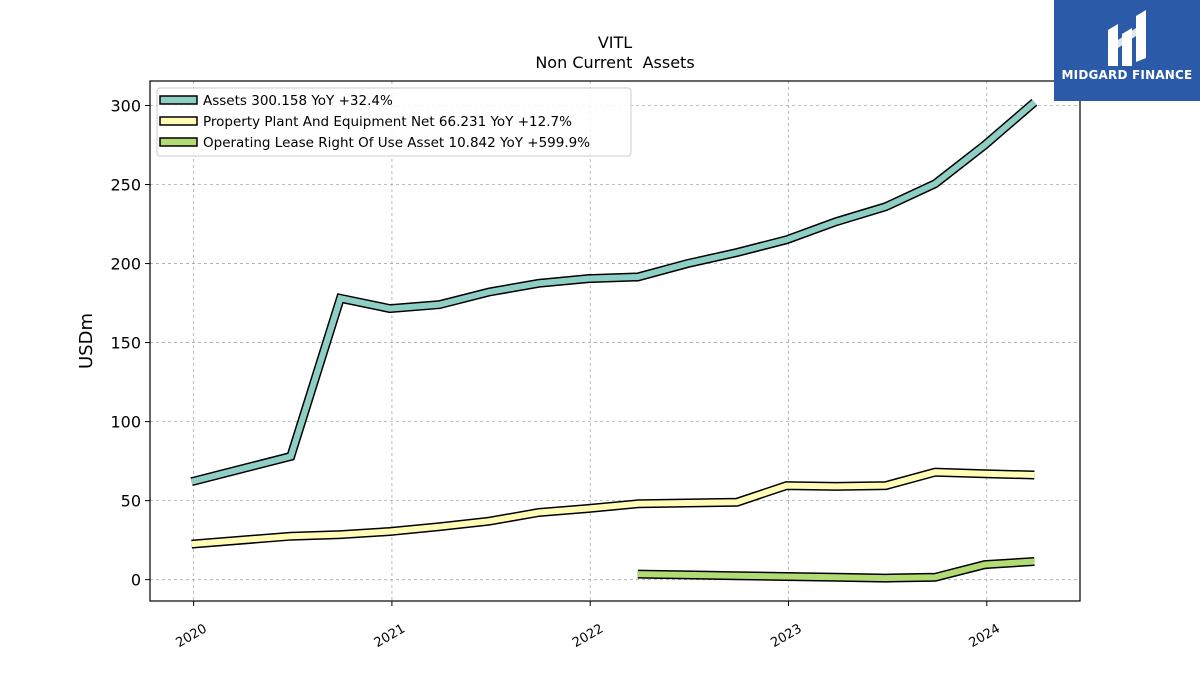  Describe the element at coordinates (125, 105) in the screenshot. I see `y-tick-label: 300` at that location.